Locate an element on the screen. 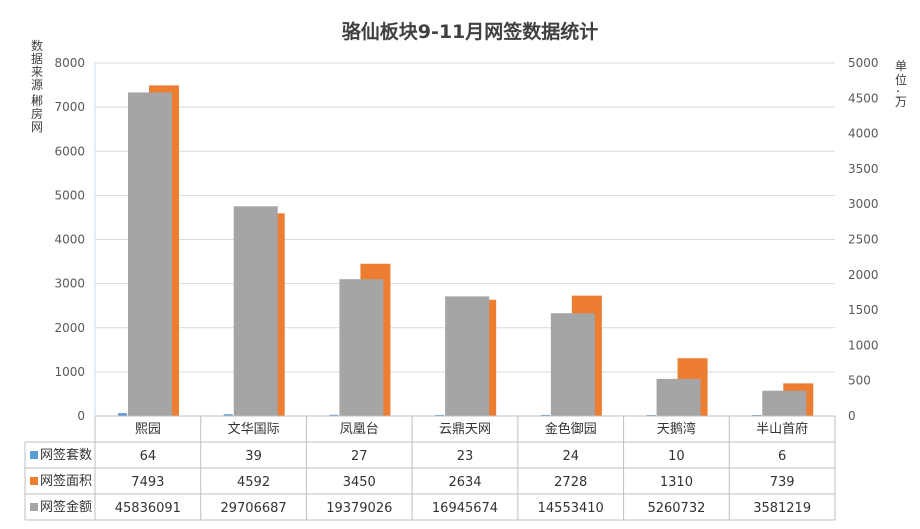 The height and width of the screenshot is (529, 920). left-tick-label: 7000 is located at coordinates (69, 107).